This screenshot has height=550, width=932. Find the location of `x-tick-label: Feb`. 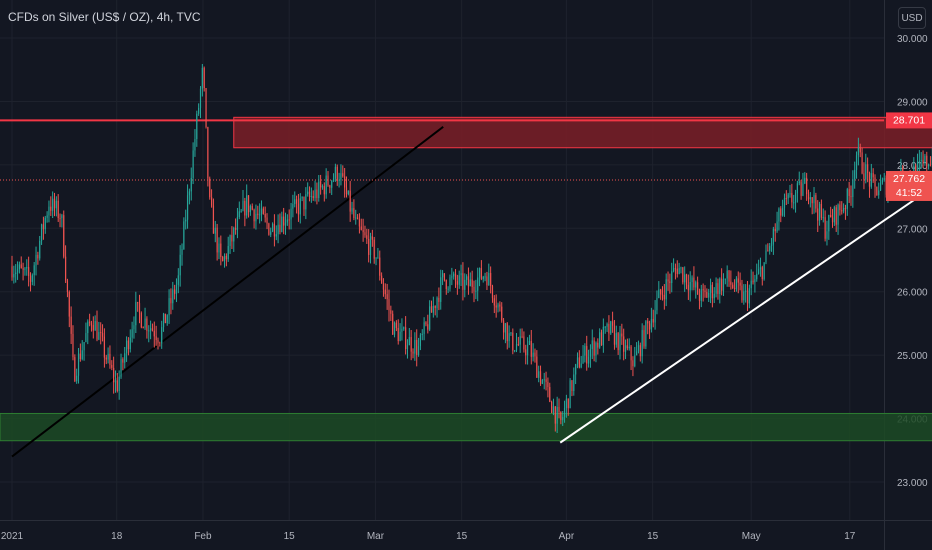

x-tick-label: Feb is located at coordinates (203, 536).